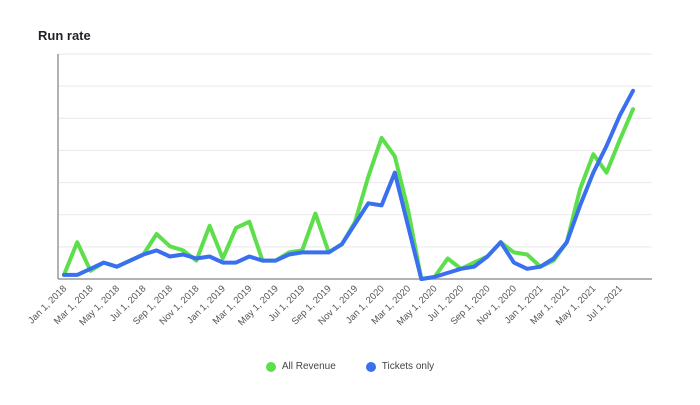  What do you see at coordinates (350, 366) in the screenshot?
I see `legend: All Revenue Tickets only` at bounding box center [350, 366].